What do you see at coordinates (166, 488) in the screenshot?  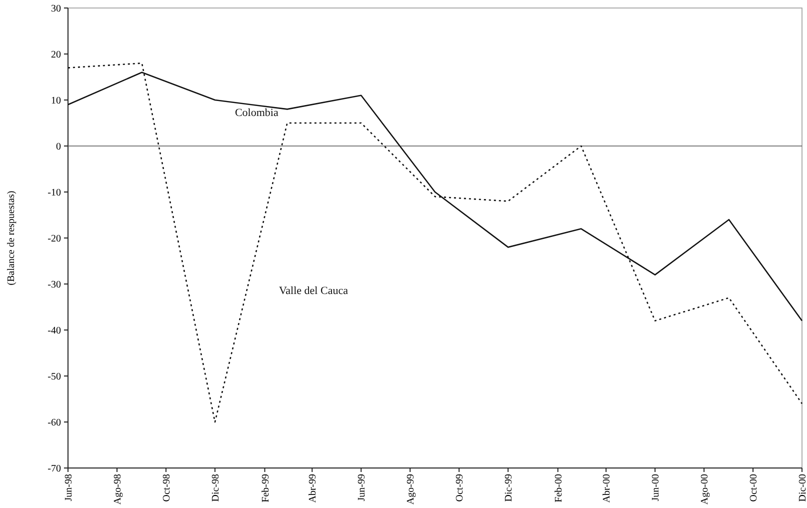 I see `x-tick-label: Oct-98` at bounding box center [166, 488].